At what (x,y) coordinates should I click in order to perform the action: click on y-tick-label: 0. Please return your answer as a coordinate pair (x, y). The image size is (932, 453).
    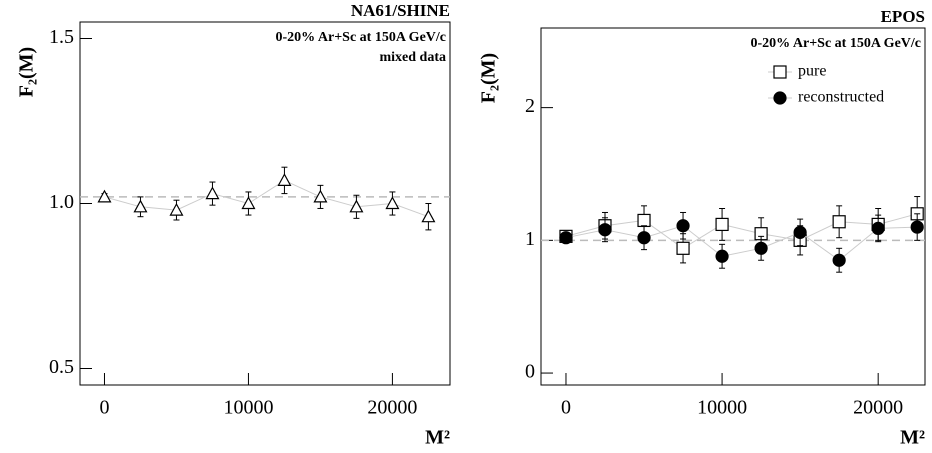
    Looking at the image, I should click on (530, 372).